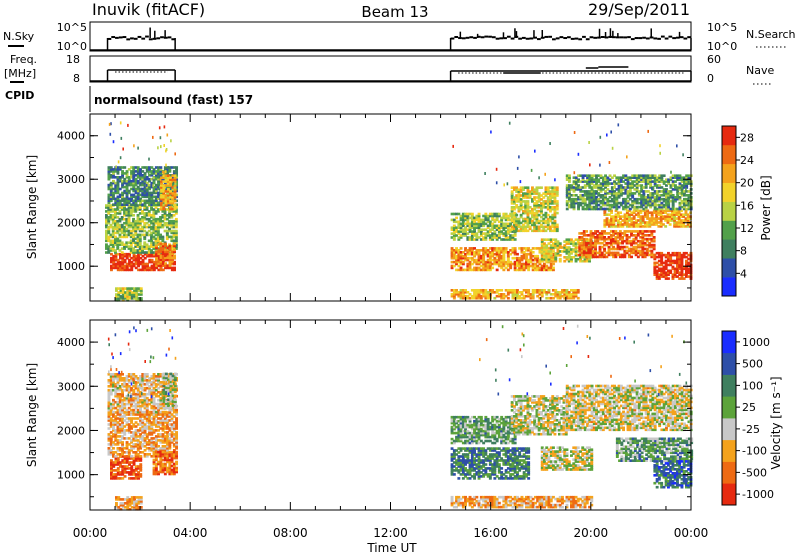  Describe the element at coordinates (729, 230) in the screenshot. I see `power-colorbar-swatch` at that location.